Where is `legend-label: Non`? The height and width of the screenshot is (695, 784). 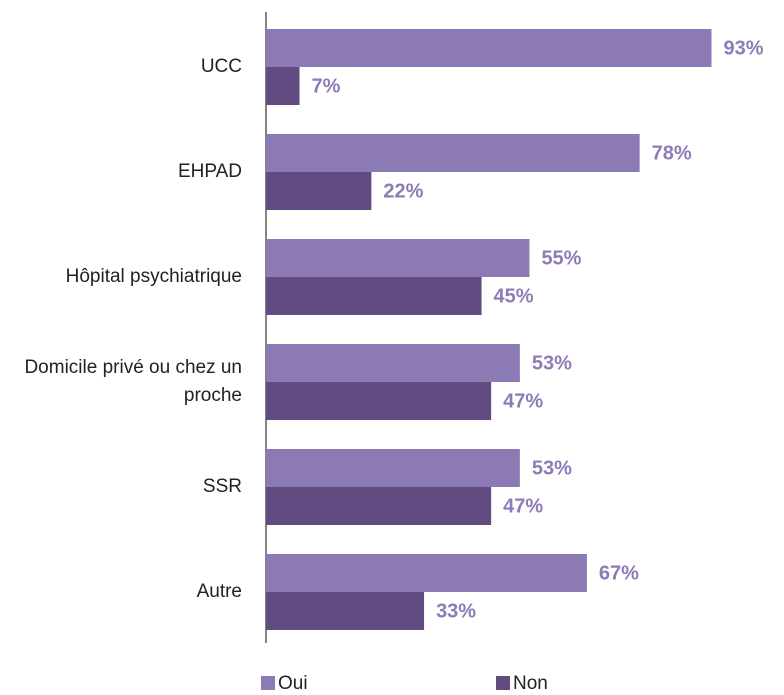 legend-label: Non is located at coordinates (530, 683).